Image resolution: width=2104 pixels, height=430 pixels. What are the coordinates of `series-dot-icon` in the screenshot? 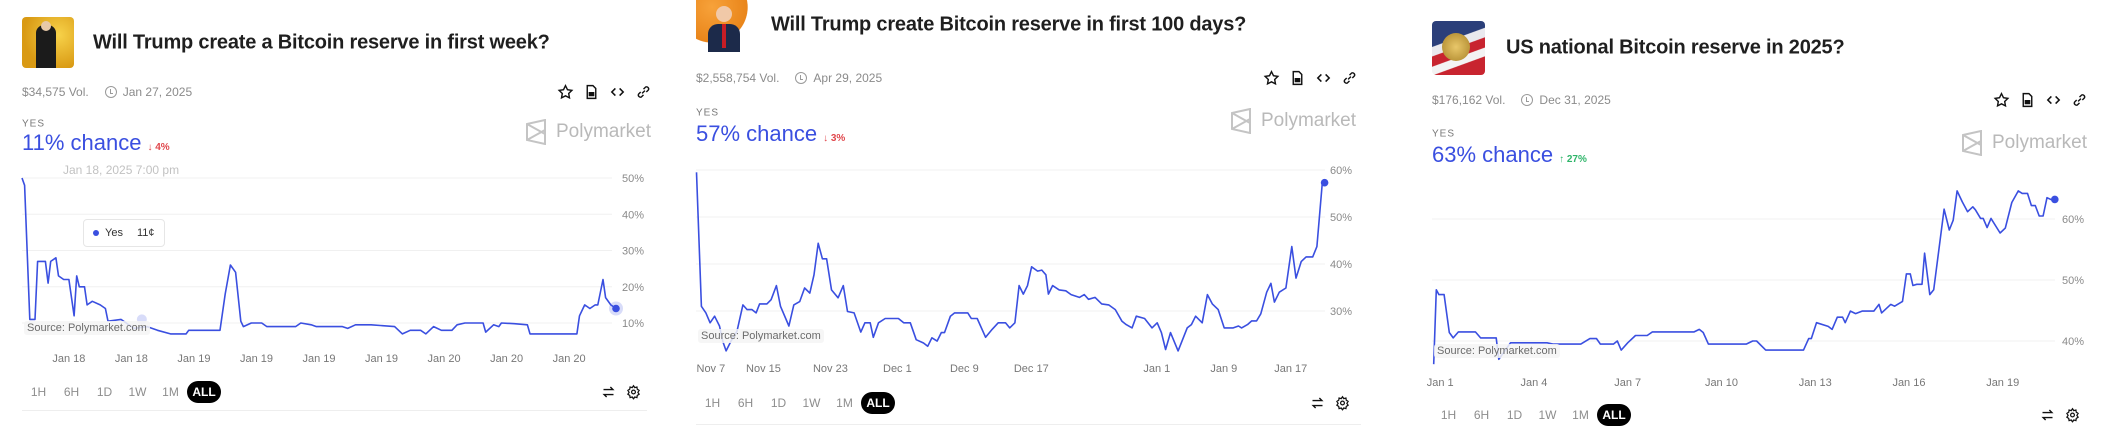 It's located at (96, 233).